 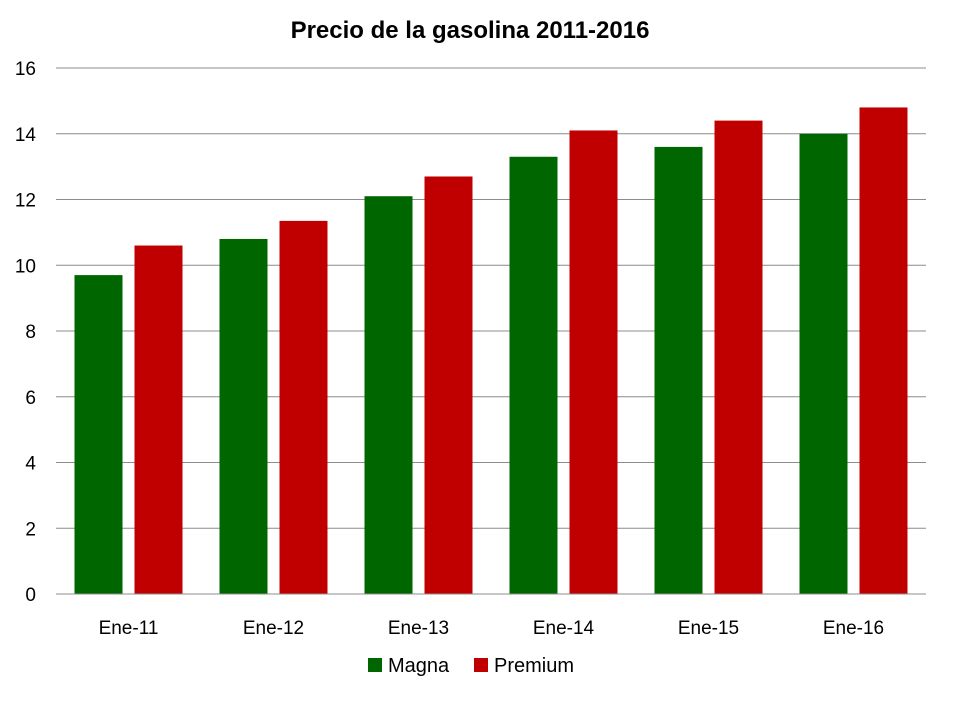 I want to click on y-tick-label: 2, so click(x=30, y=529).